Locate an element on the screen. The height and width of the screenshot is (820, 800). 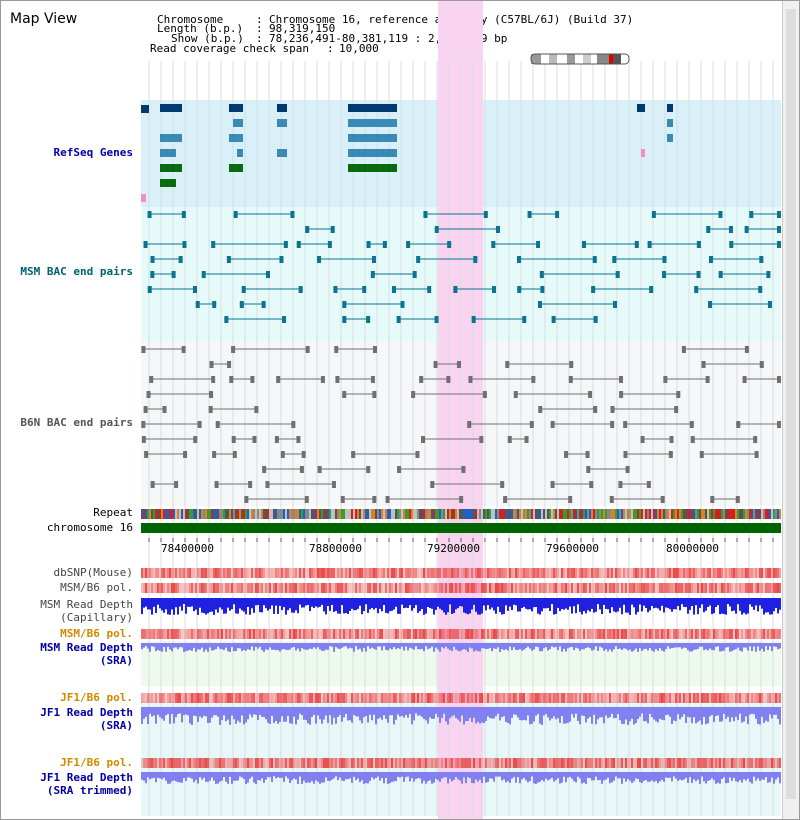
vertical-scrollbar is located at coordinates (790, 410).